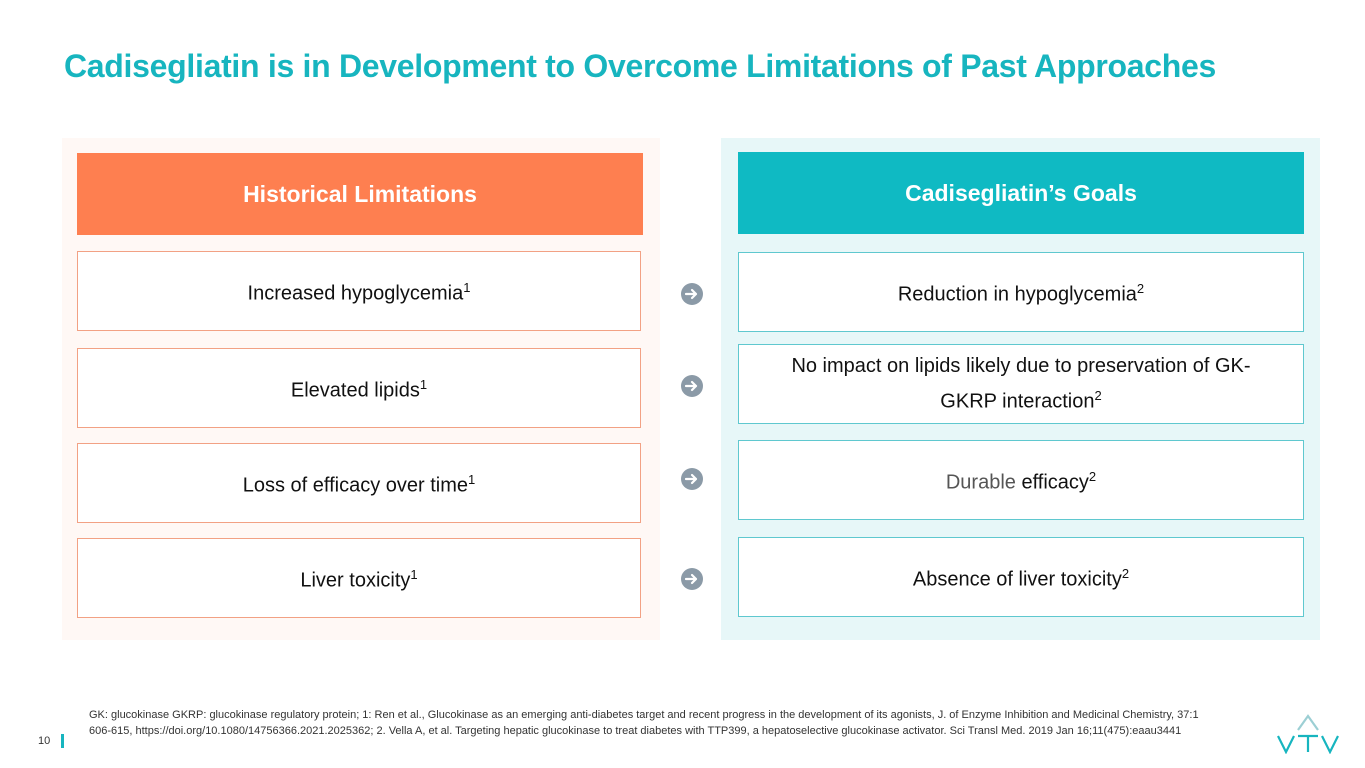  I want to click on left-item: Liver toxicity1, so click(359, 578).